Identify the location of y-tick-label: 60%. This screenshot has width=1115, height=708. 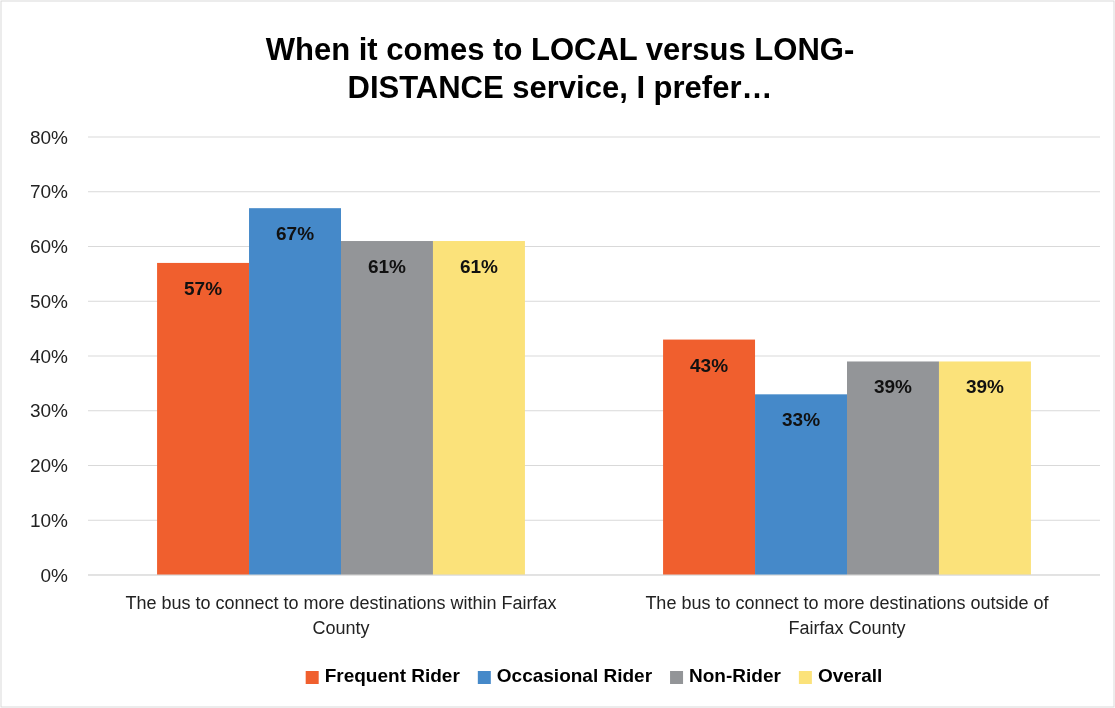
(49, 247).